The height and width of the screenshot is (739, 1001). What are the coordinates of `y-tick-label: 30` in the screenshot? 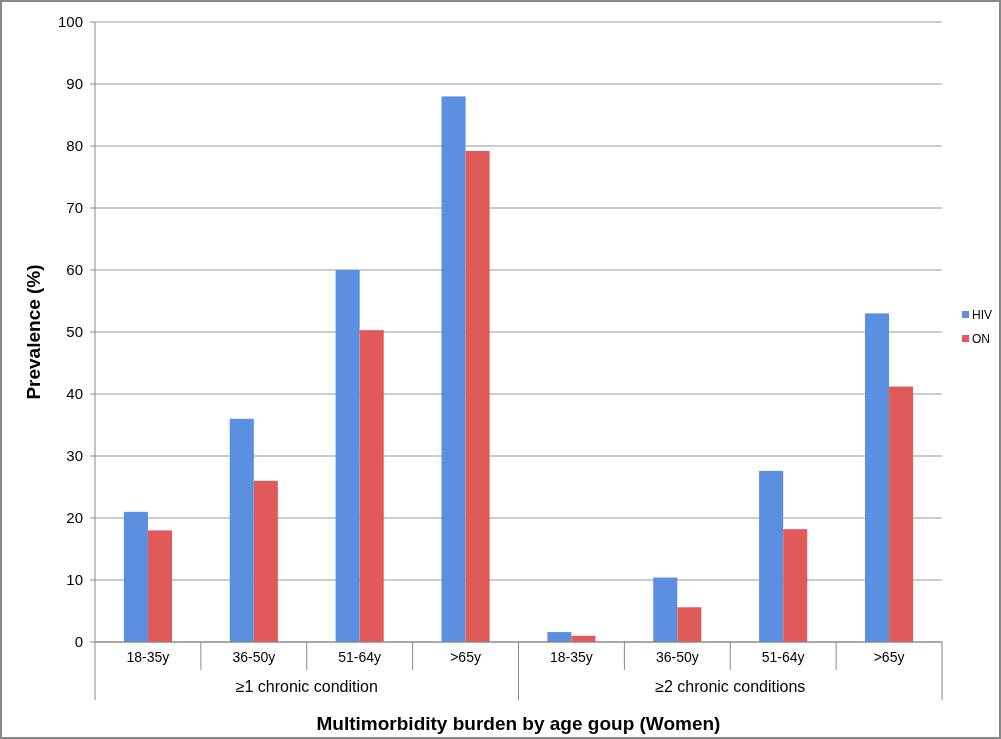 It's located at (74, 456).